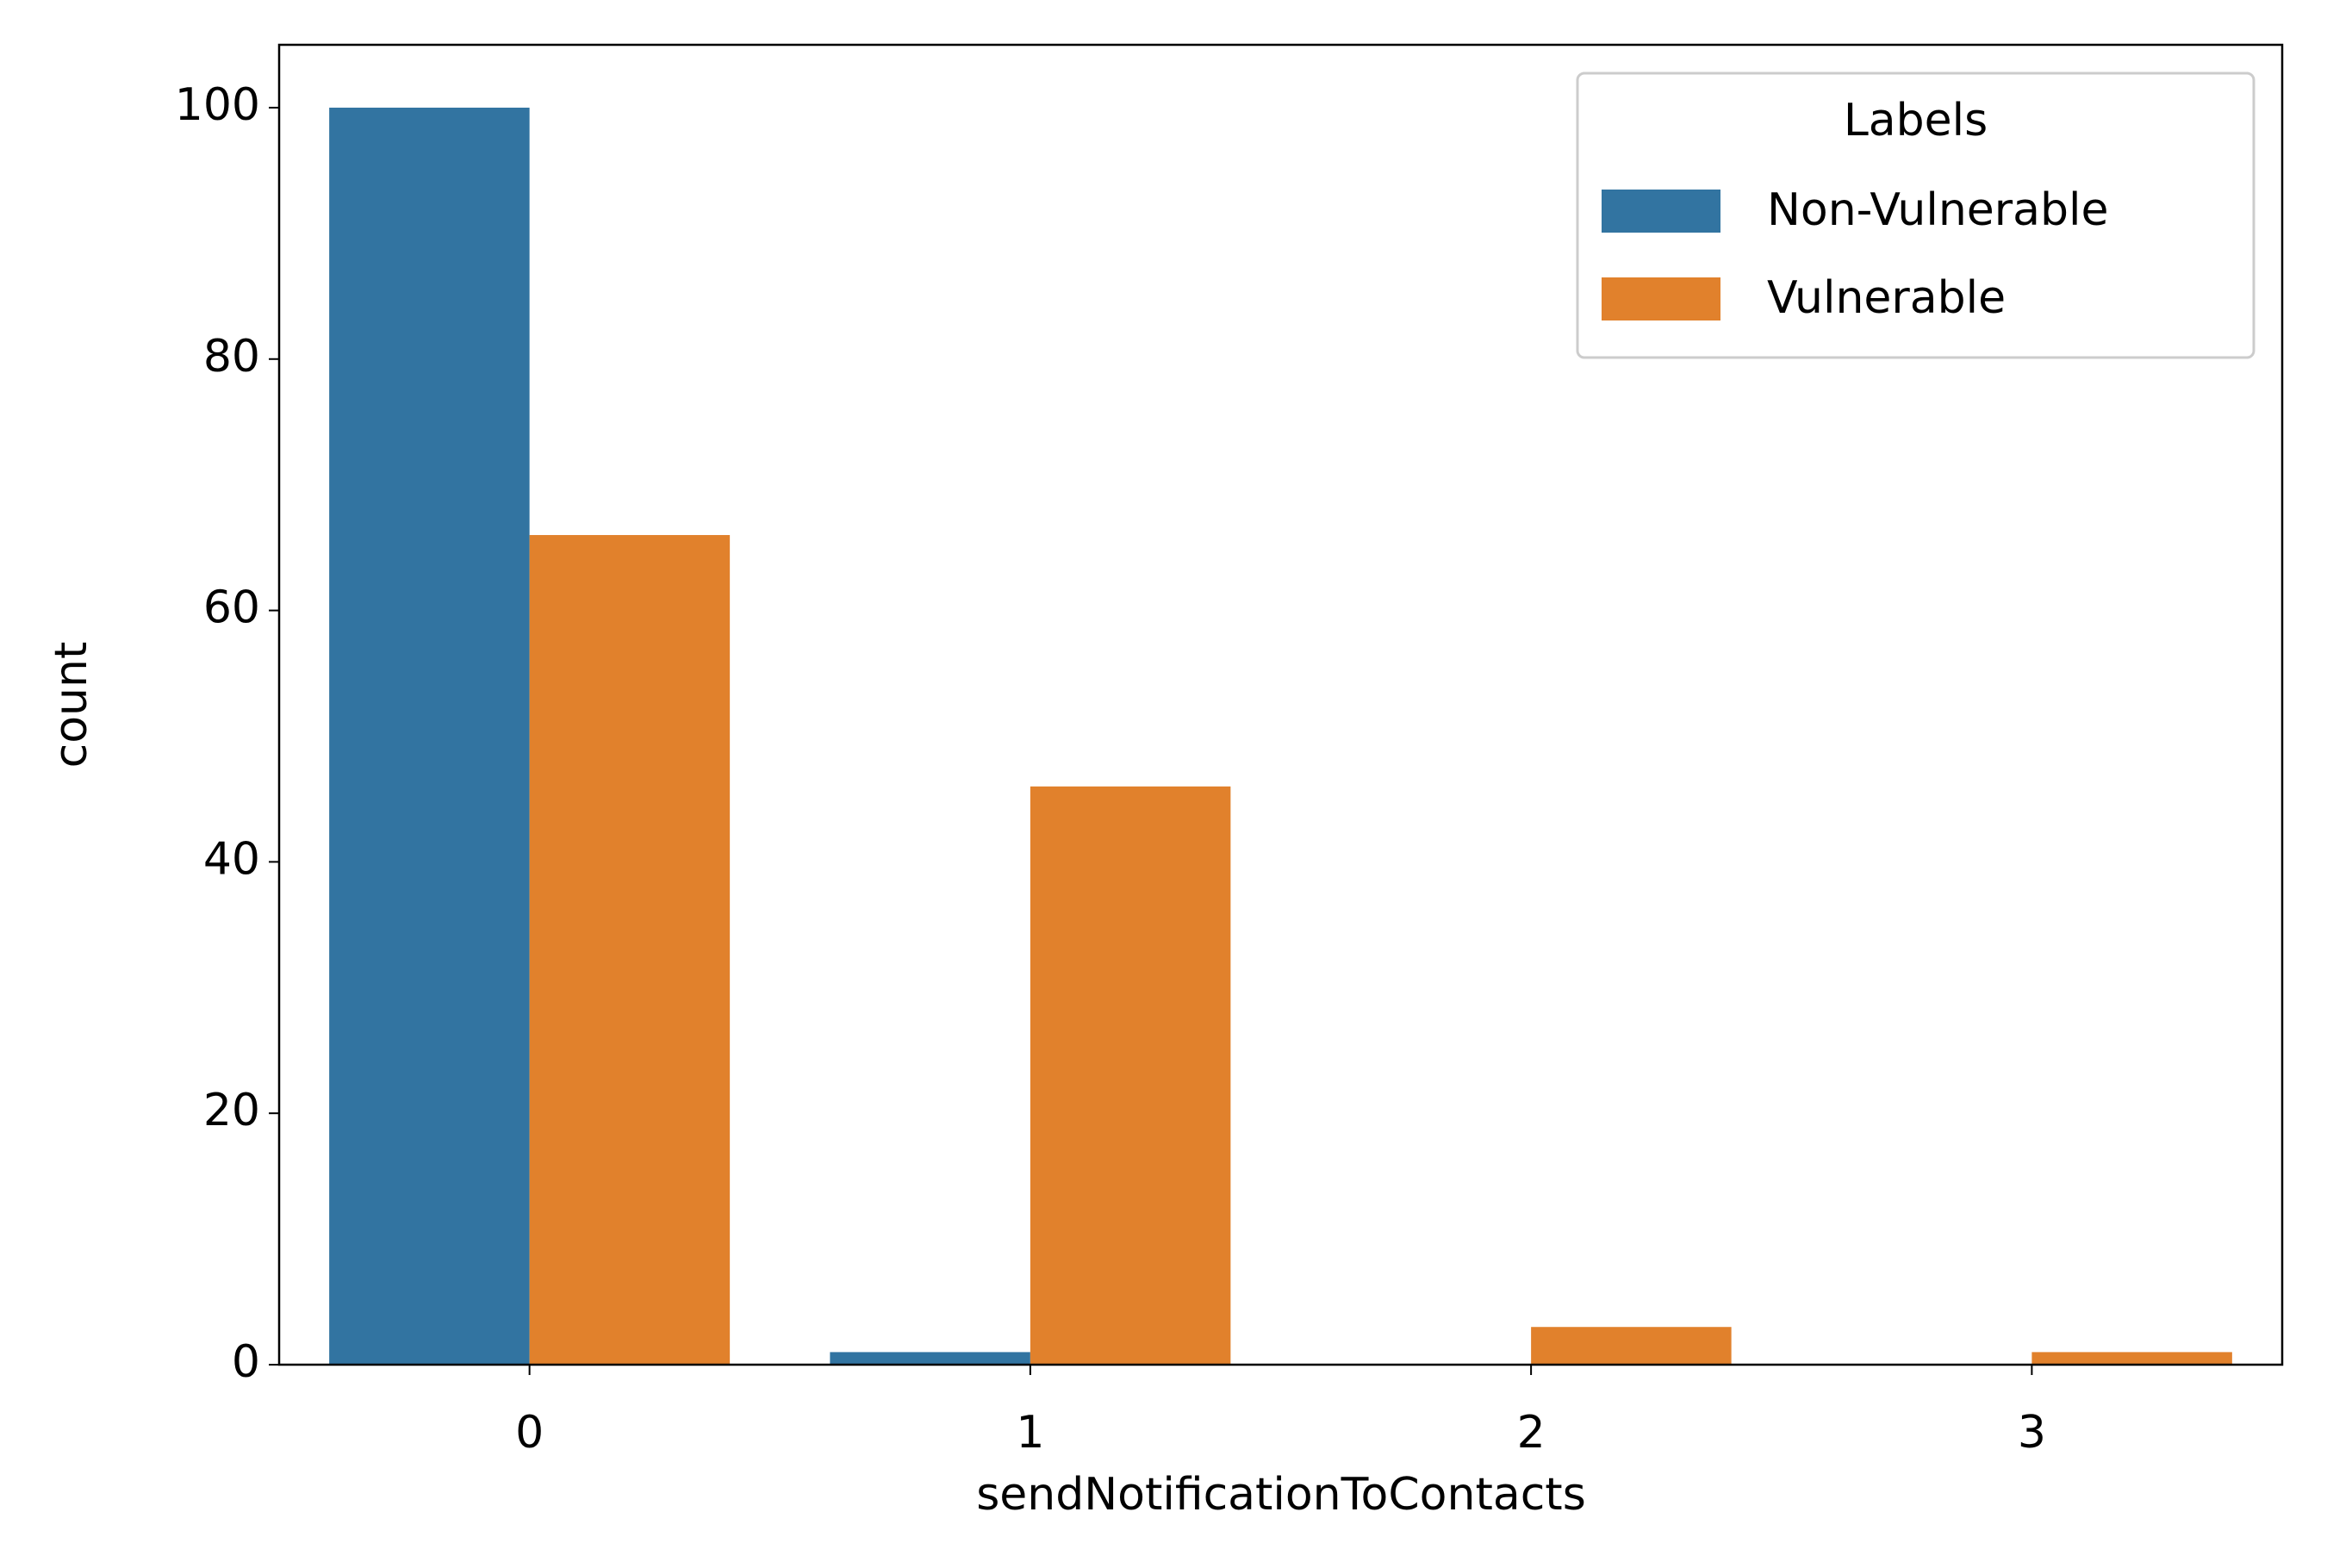  Describe the element at coordinates (231, 1111) in the screenshot. I see `y-tick-label: 20` at that location.